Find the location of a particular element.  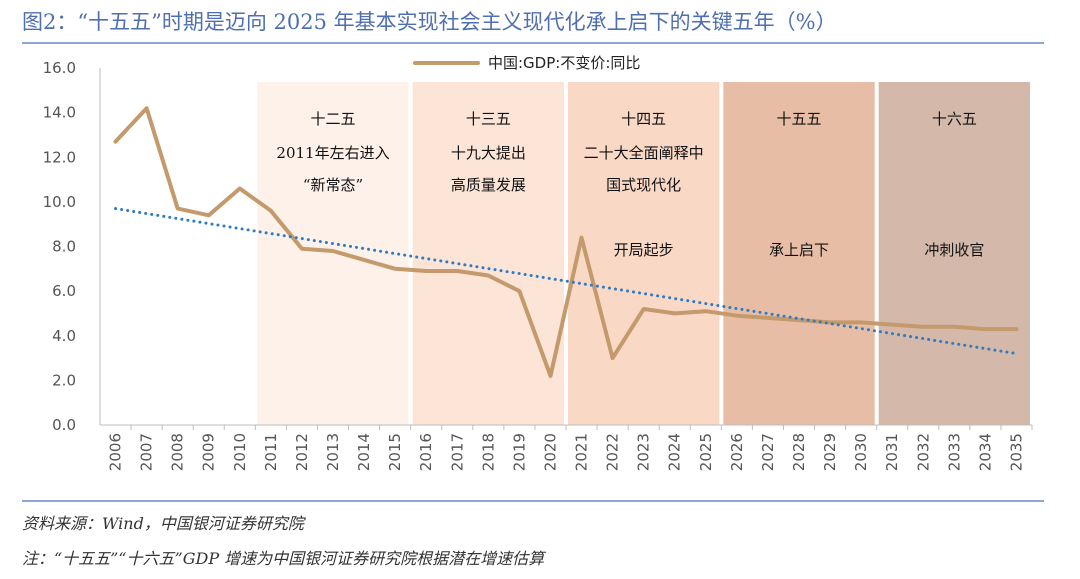

x-tick-label: 2010 is located at coordinates (240, 452).